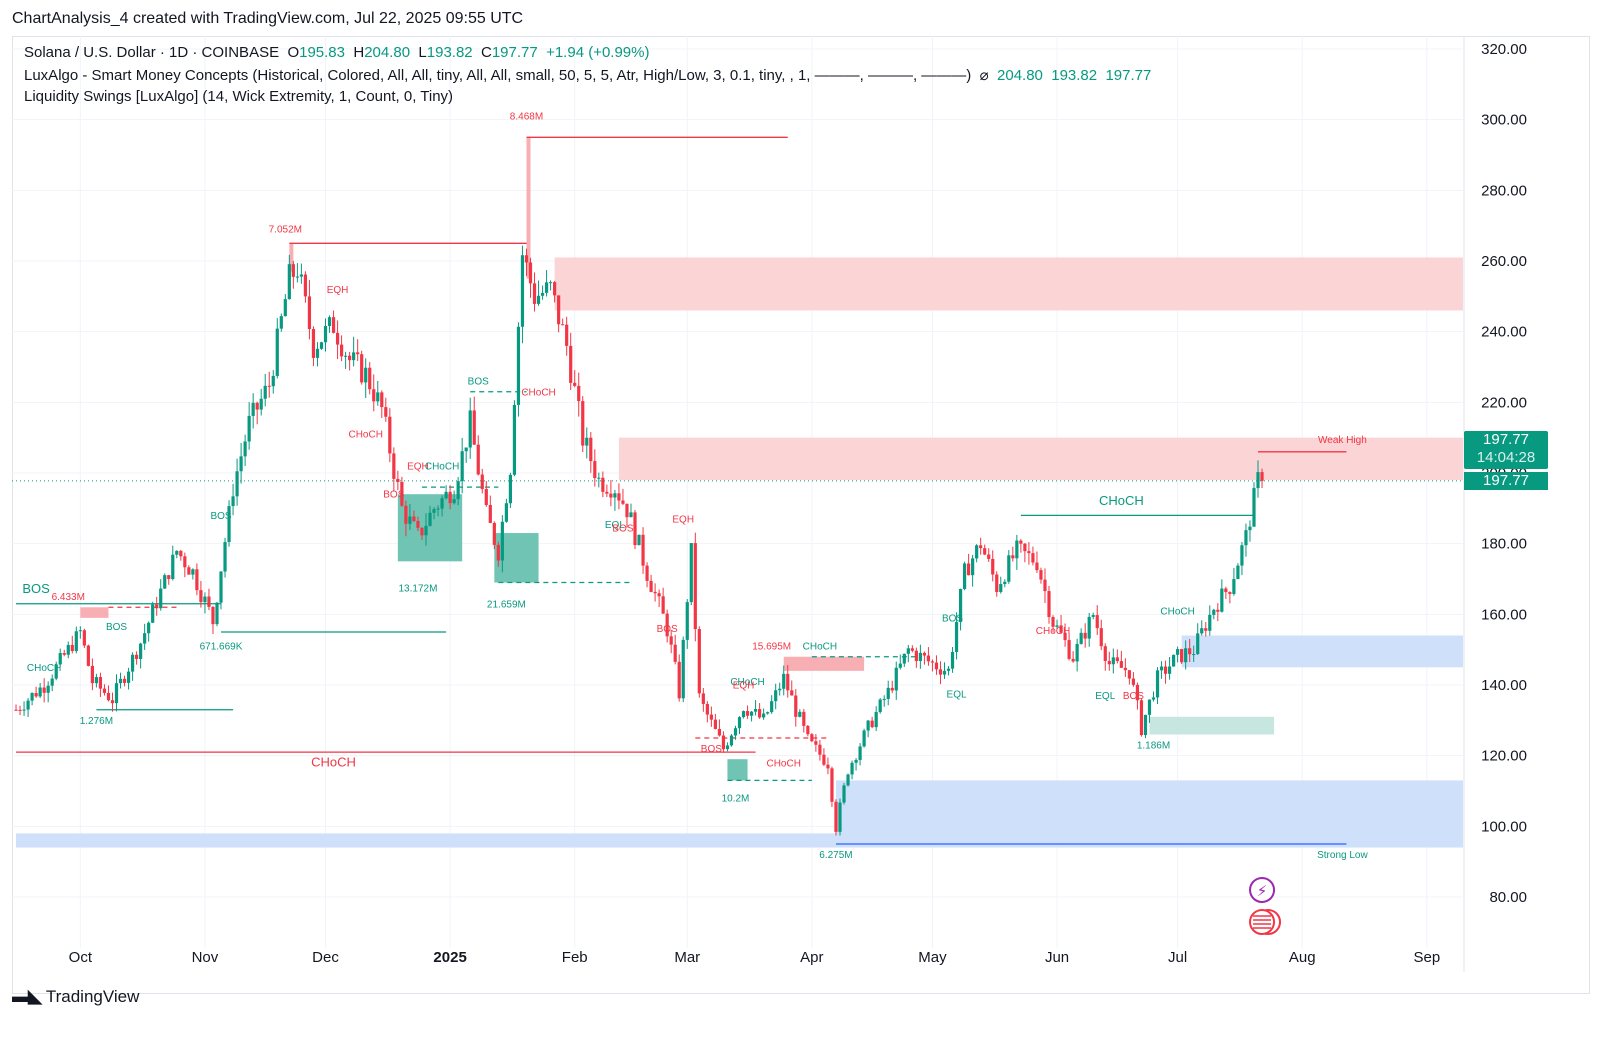  Describe the element at coordinates (598, 52) in the screenshot. I see `change-value: +1.94 (+0.99%)` at that location.